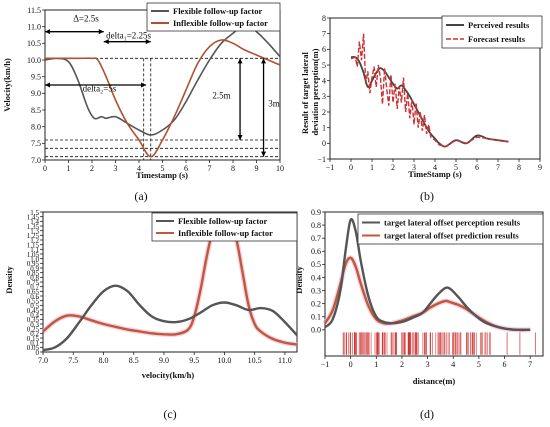 Image resolution: width=550 pixels, height=427 pixels. What do you see at coordinates (402, 364) in the screenshot?
I see `x-tick-label: 2` at bounding box center [402, 364].